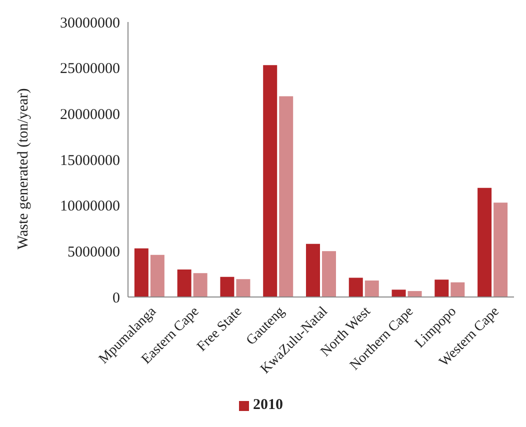 This screenshot has width=526, height=427. Describe the element at coordinates (90, 69) in the screenshot. I see `y-tick-label: 25000000` at that location.